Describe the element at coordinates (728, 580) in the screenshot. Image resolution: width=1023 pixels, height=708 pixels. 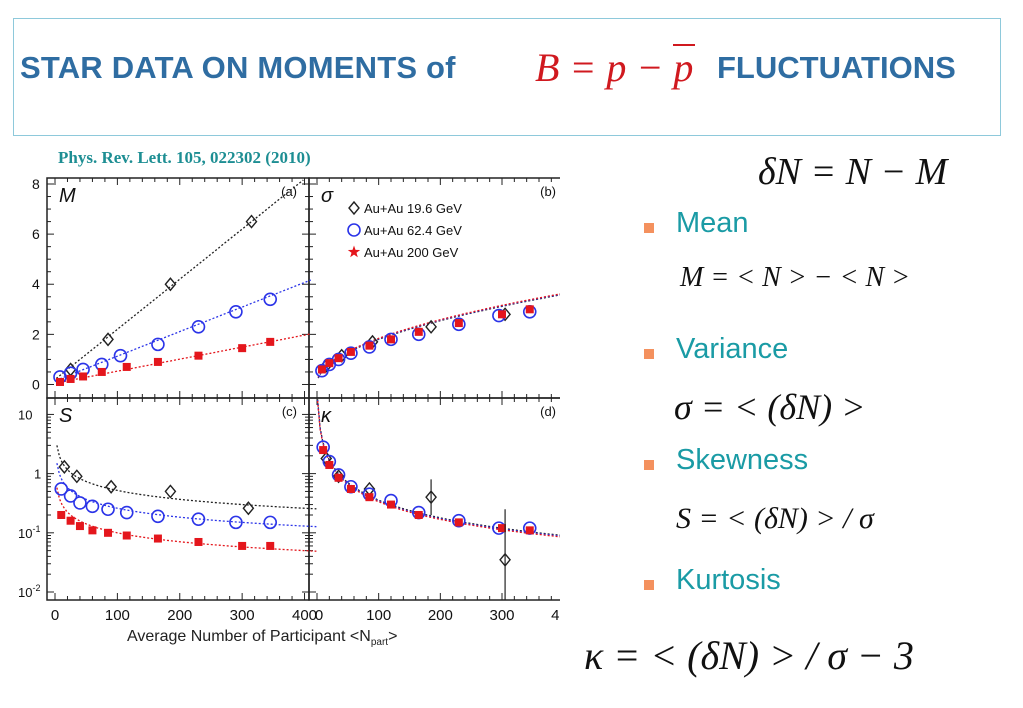
I see `bullet-kurtosis-label: Kurtosis` at that location.